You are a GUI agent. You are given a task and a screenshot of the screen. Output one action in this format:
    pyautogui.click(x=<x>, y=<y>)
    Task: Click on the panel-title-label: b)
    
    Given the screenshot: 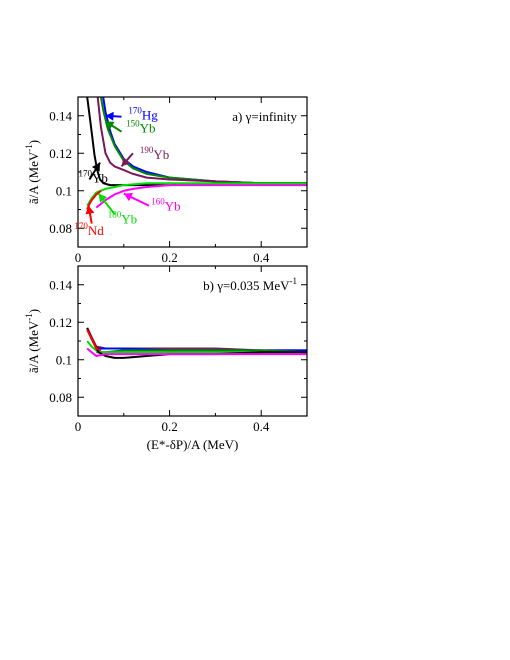 What is the action you would take?
    pyautogui.click(x=210, y=285)
    